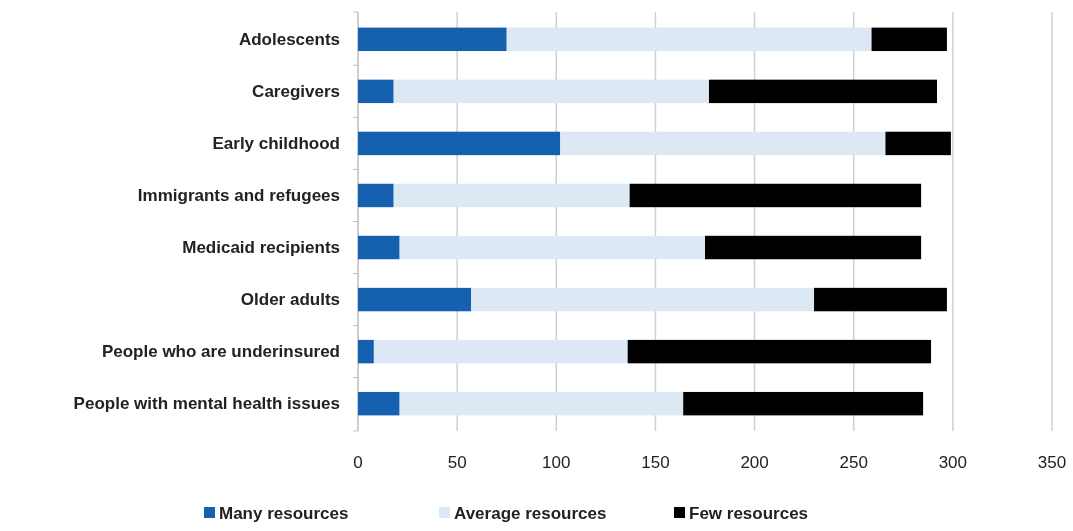 Image resolution: width=1073 pixels, height=531 pixels. Describe the element at coordinates (530, 513) in the screenshot. I see `legend-label: Average resources` at that location.